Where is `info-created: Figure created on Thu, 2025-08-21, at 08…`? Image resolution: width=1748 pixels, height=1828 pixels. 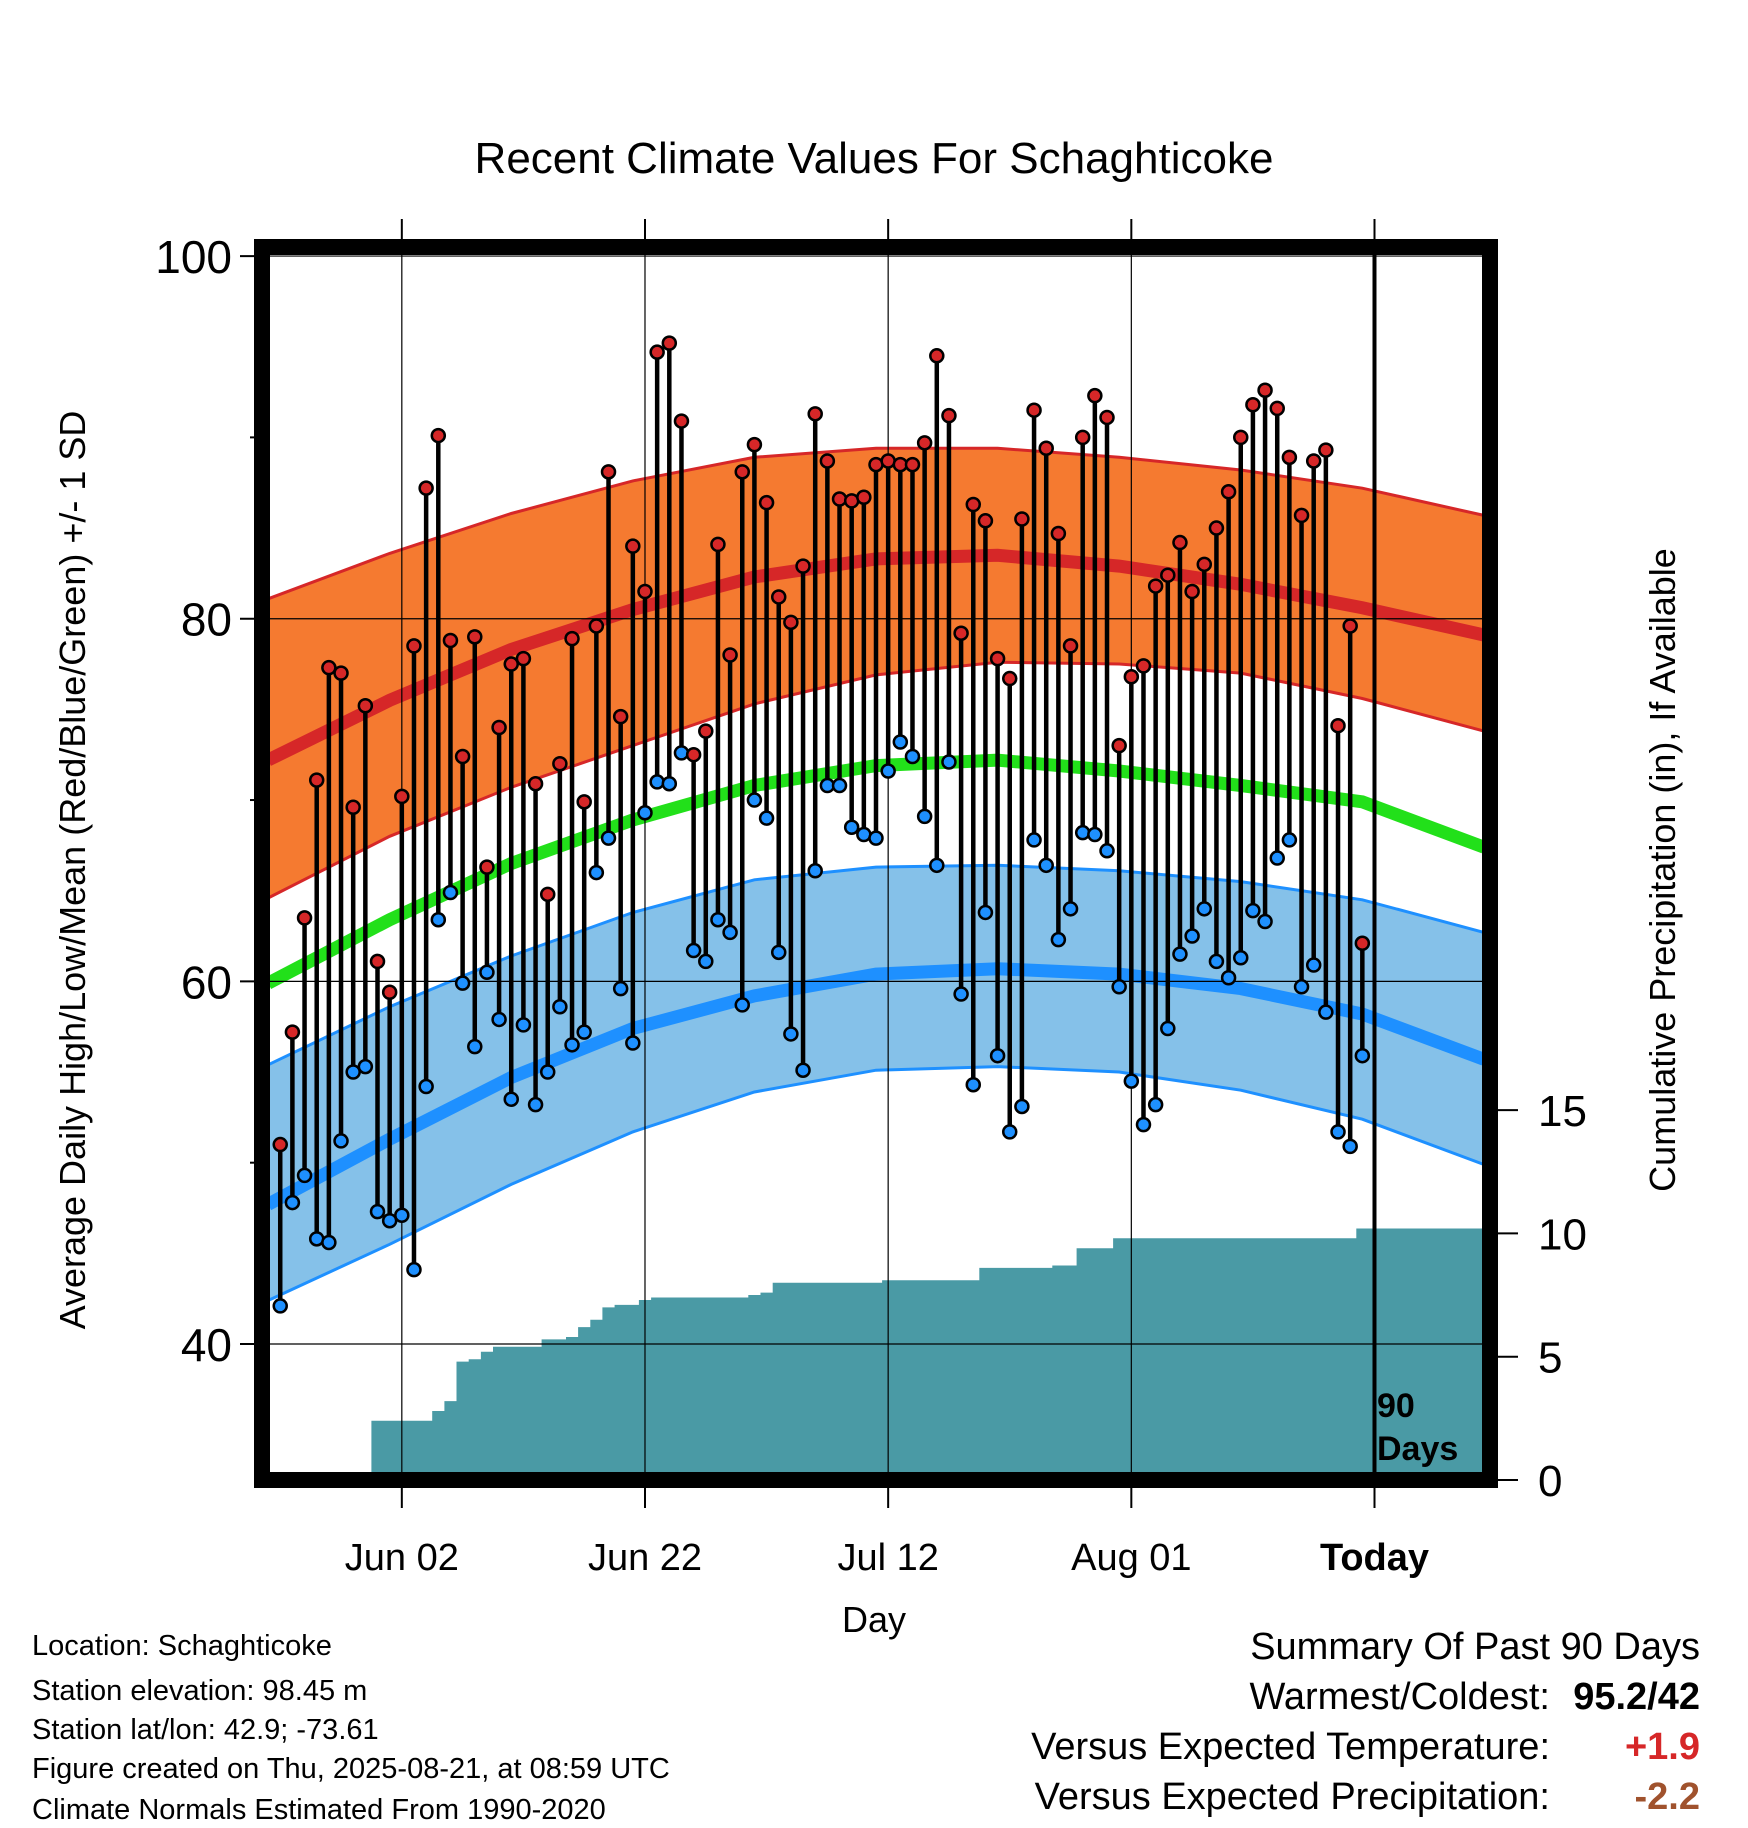 info-created: Figure created on Thu, 2025-08-21, at 08… is located at coordinates (351, 1769).